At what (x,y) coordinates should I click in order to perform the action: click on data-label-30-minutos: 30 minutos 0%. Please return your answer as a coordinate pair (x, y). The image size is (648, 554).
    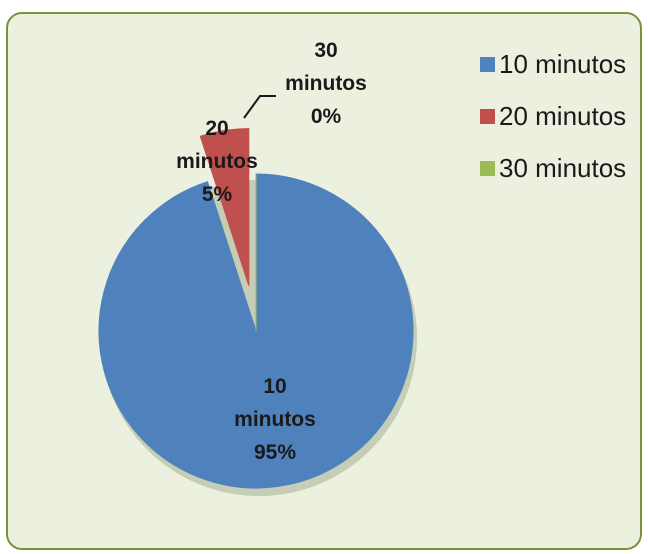
    Looking at the image, I should click on (326, 83).